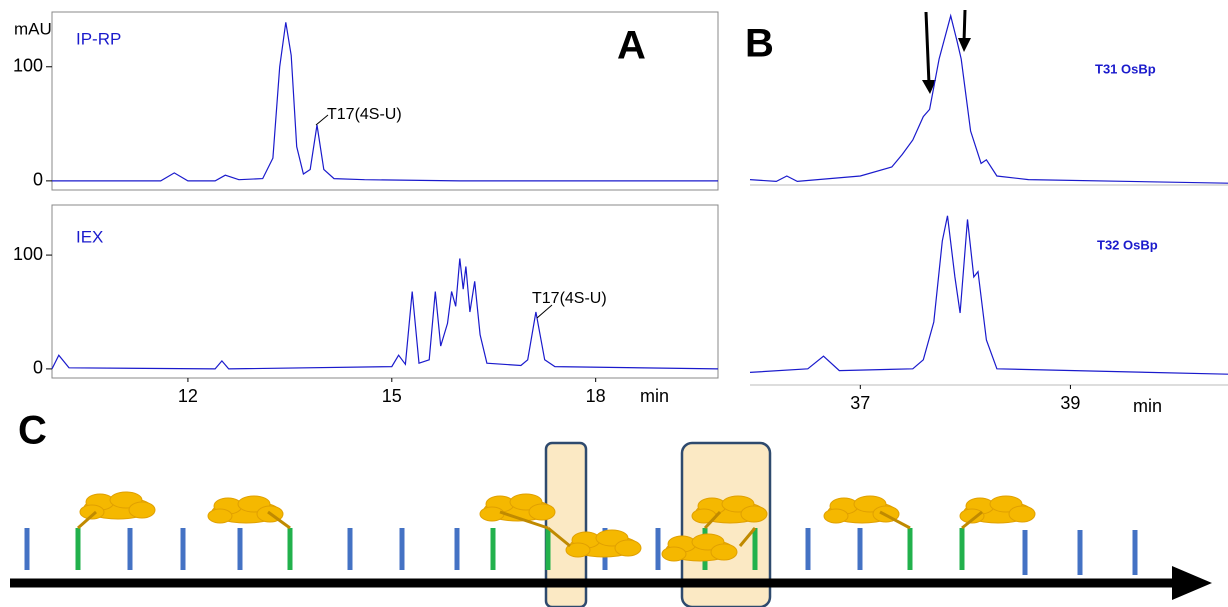 Image resolution: width=1228 pixels, height=607 pixels. What do you see at coordinates (188, 396) in the screenshot?
I see `x-tick-label: 12` at bounding box center [188, 396].